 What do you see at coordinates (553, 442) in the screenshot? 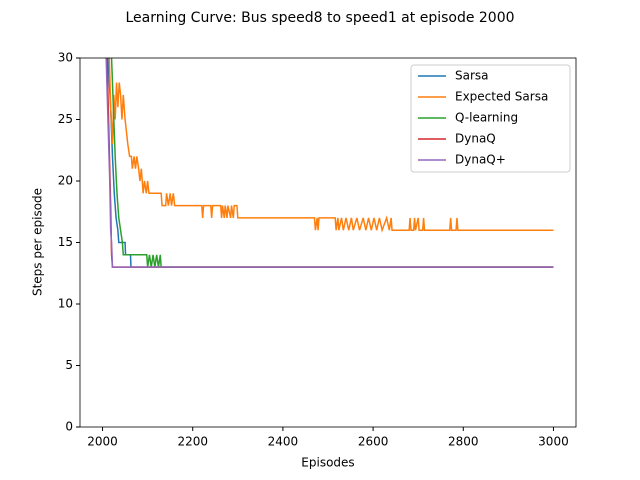
I see `x-tick-label: 3000` at bounding box center [553, 442].